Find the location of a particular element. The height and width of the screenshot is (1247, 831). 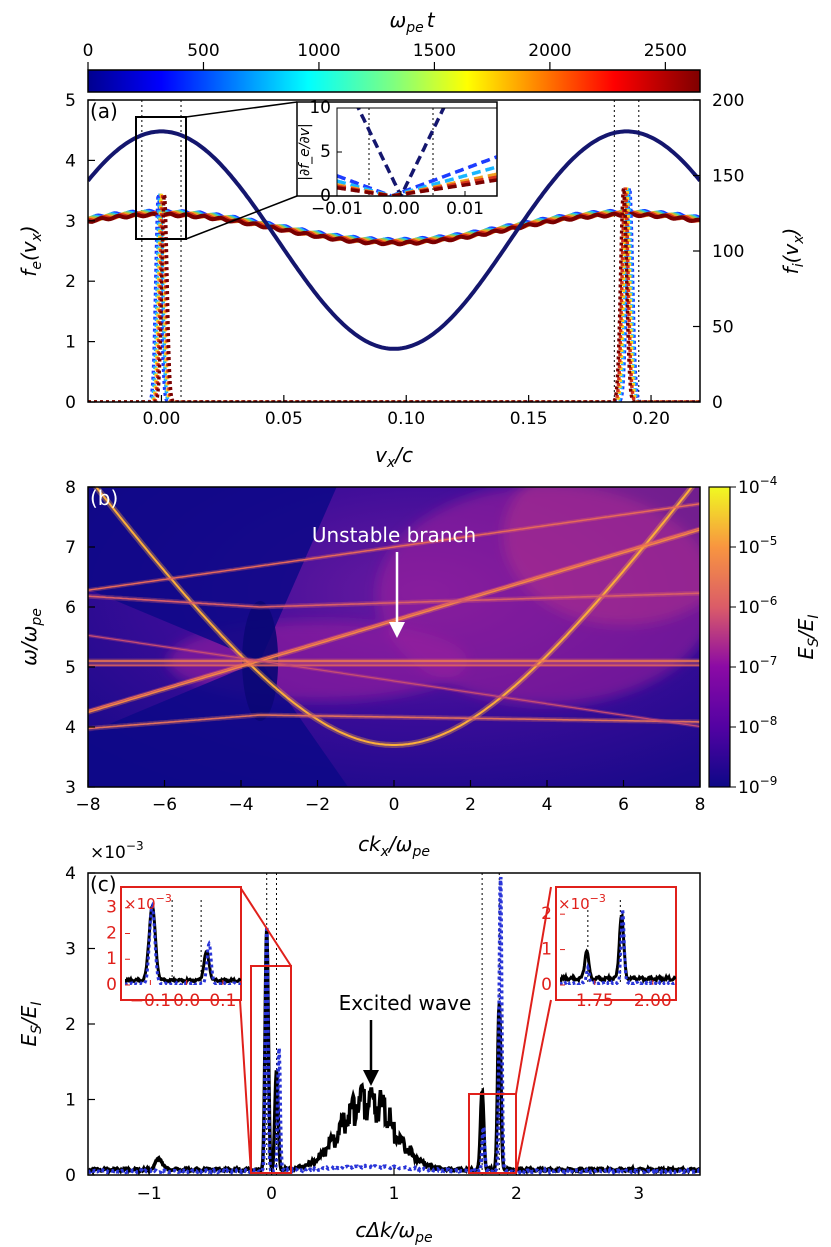

branch-upper-fast is located at coordinates (394, 547).